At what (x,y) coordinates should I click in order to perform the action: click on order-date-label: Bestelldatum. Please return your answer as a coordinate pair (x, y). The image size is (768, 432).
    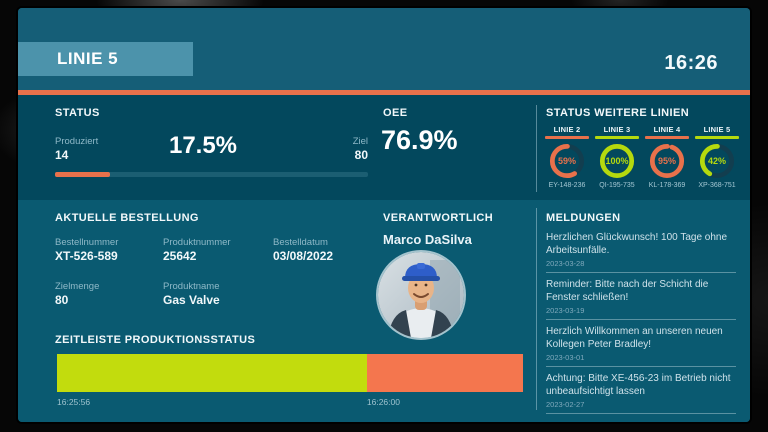
    Looking at the image, I should click on (300, 242).